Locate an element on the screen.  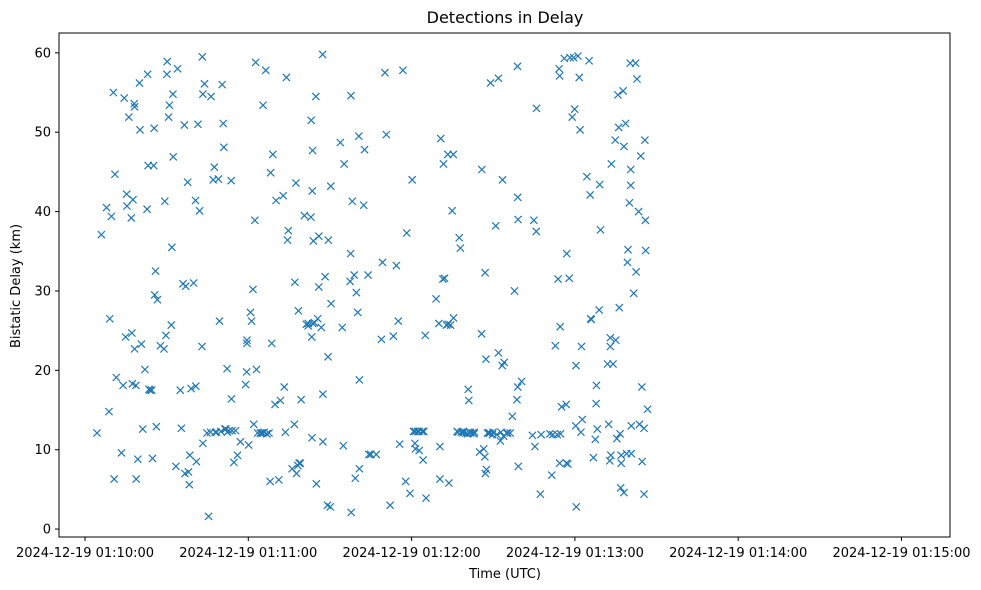
chart-title: Detections in Delay is located at coordinates (505, 17).